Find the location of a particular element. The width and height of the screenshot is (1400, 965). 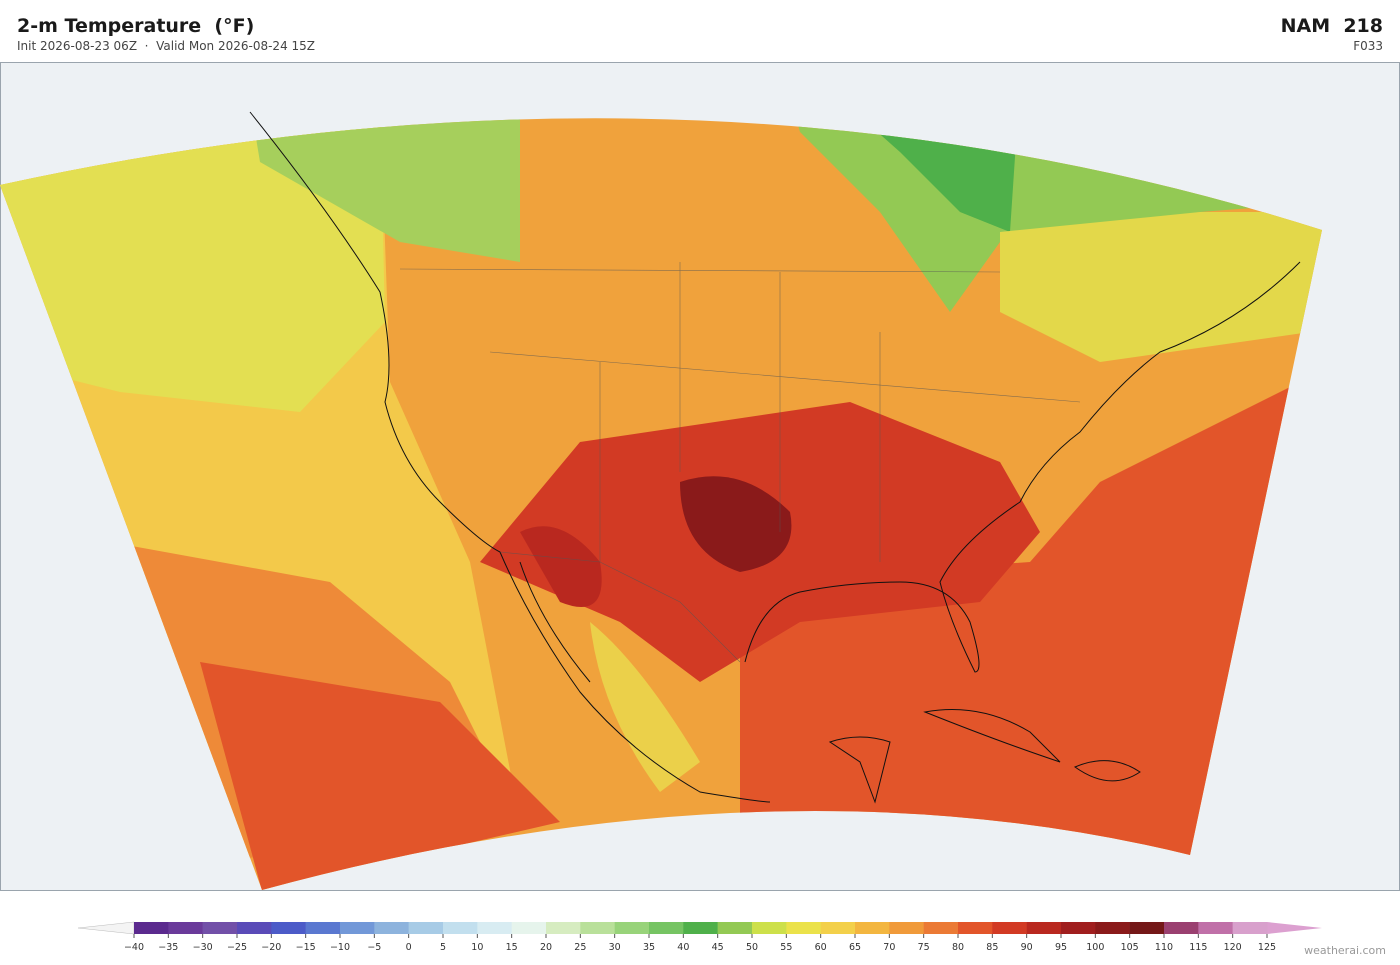

colorbar-tick-label: 30 is located at coordinates (615, 947).